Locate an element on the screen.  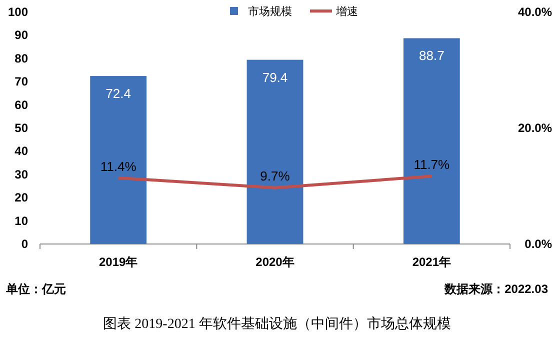
y-tick-label: 50 is located at coordinates (21, 128).